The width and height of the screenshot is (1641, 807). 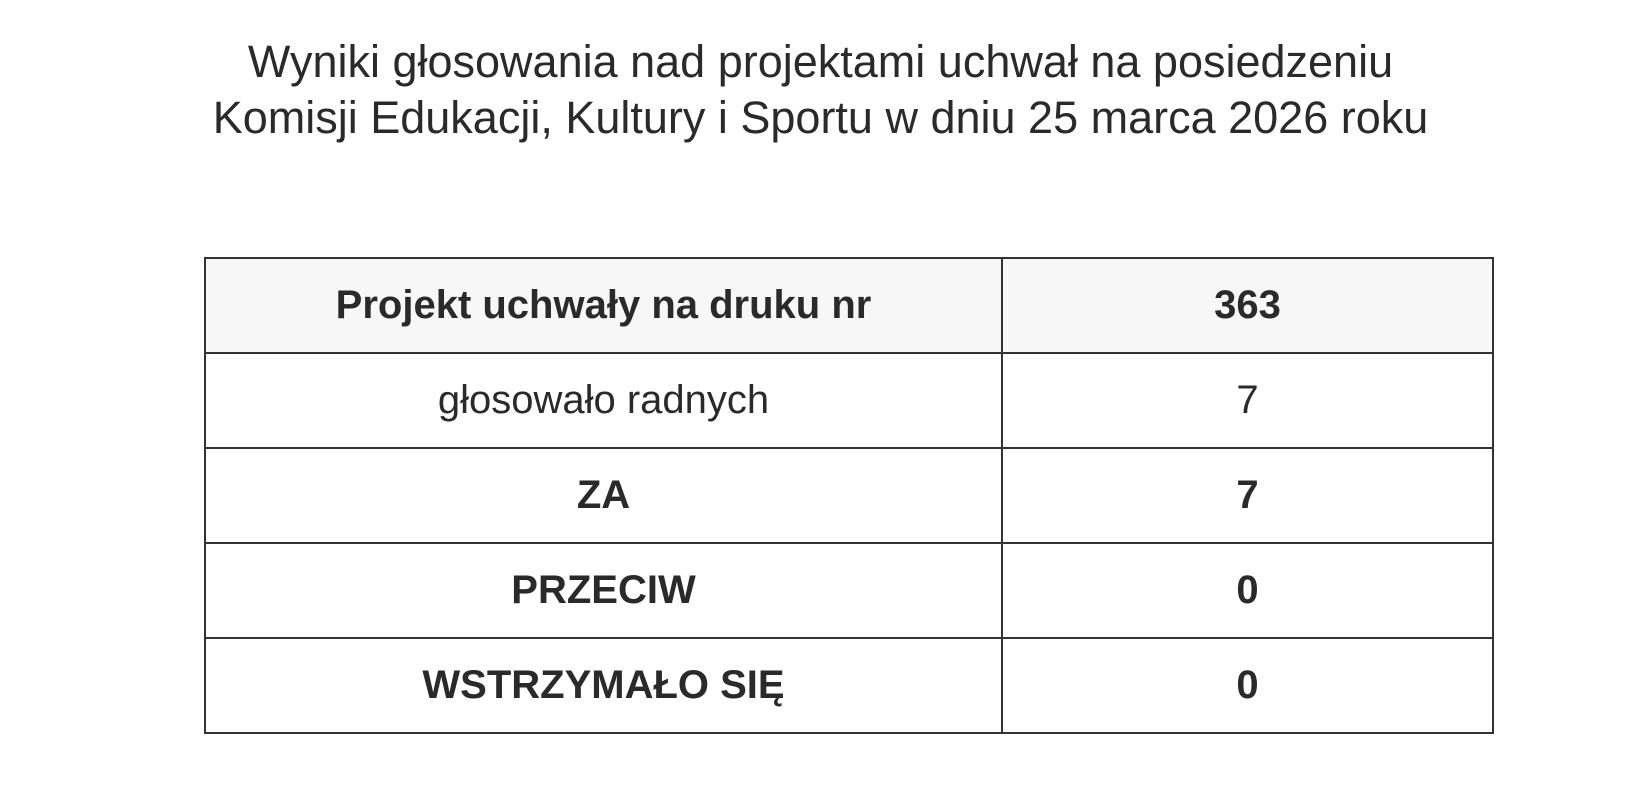 I want to click on table-row: PRZECIW 0, so click(x=849, y=590).